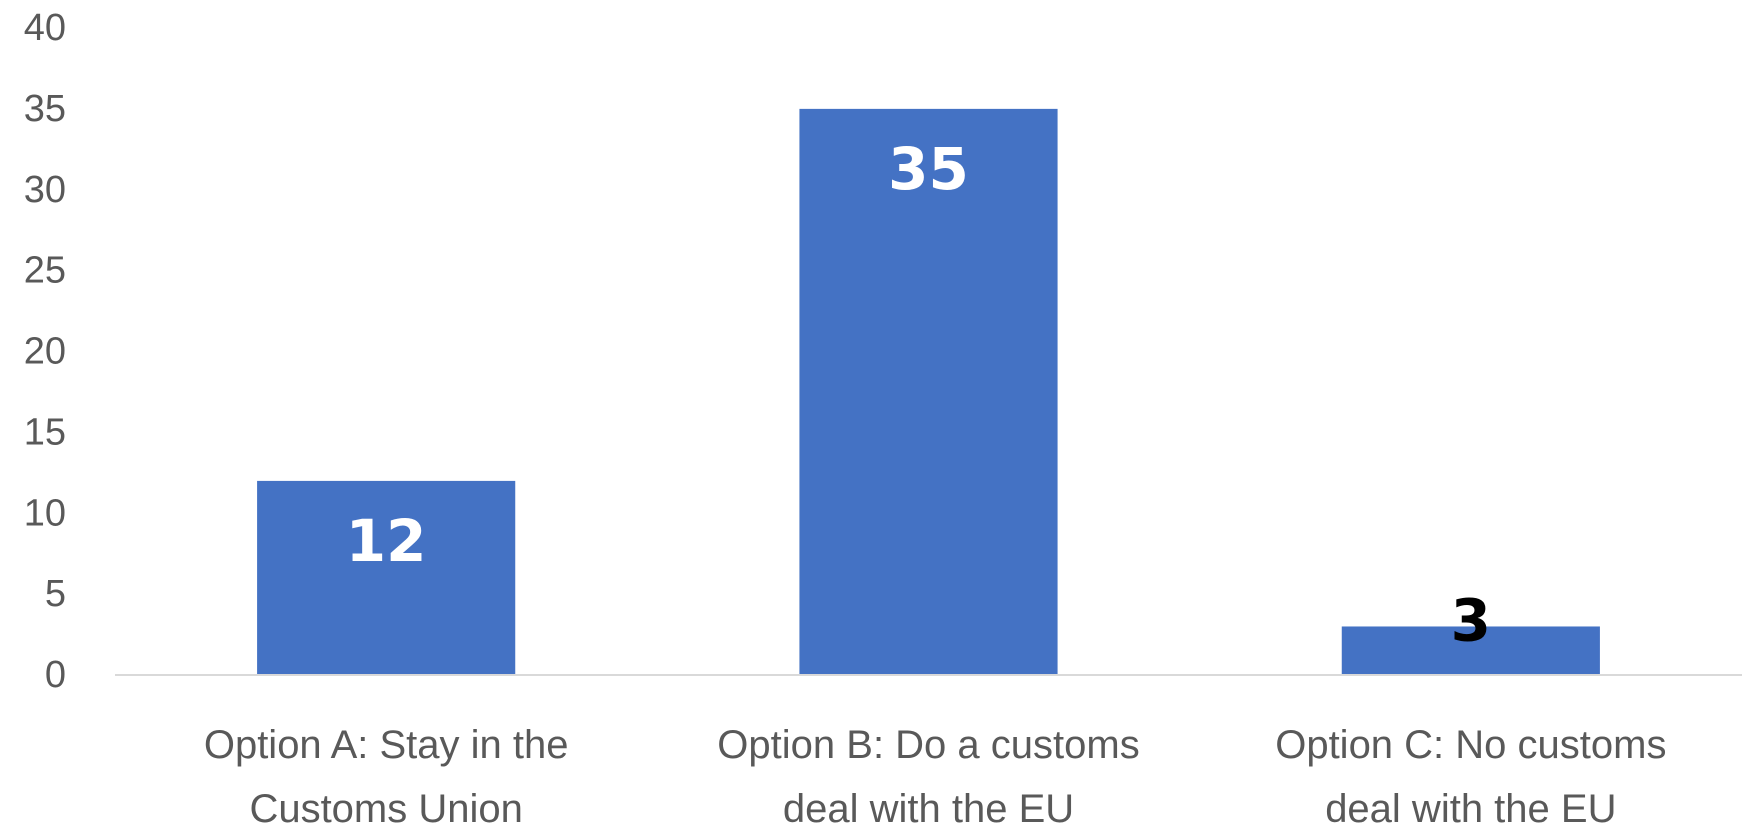 Image resolution: width=1742 pixels, height=829 pixels. I want to click on x-category-label: Option A: Stay in the, so click(386, 745).